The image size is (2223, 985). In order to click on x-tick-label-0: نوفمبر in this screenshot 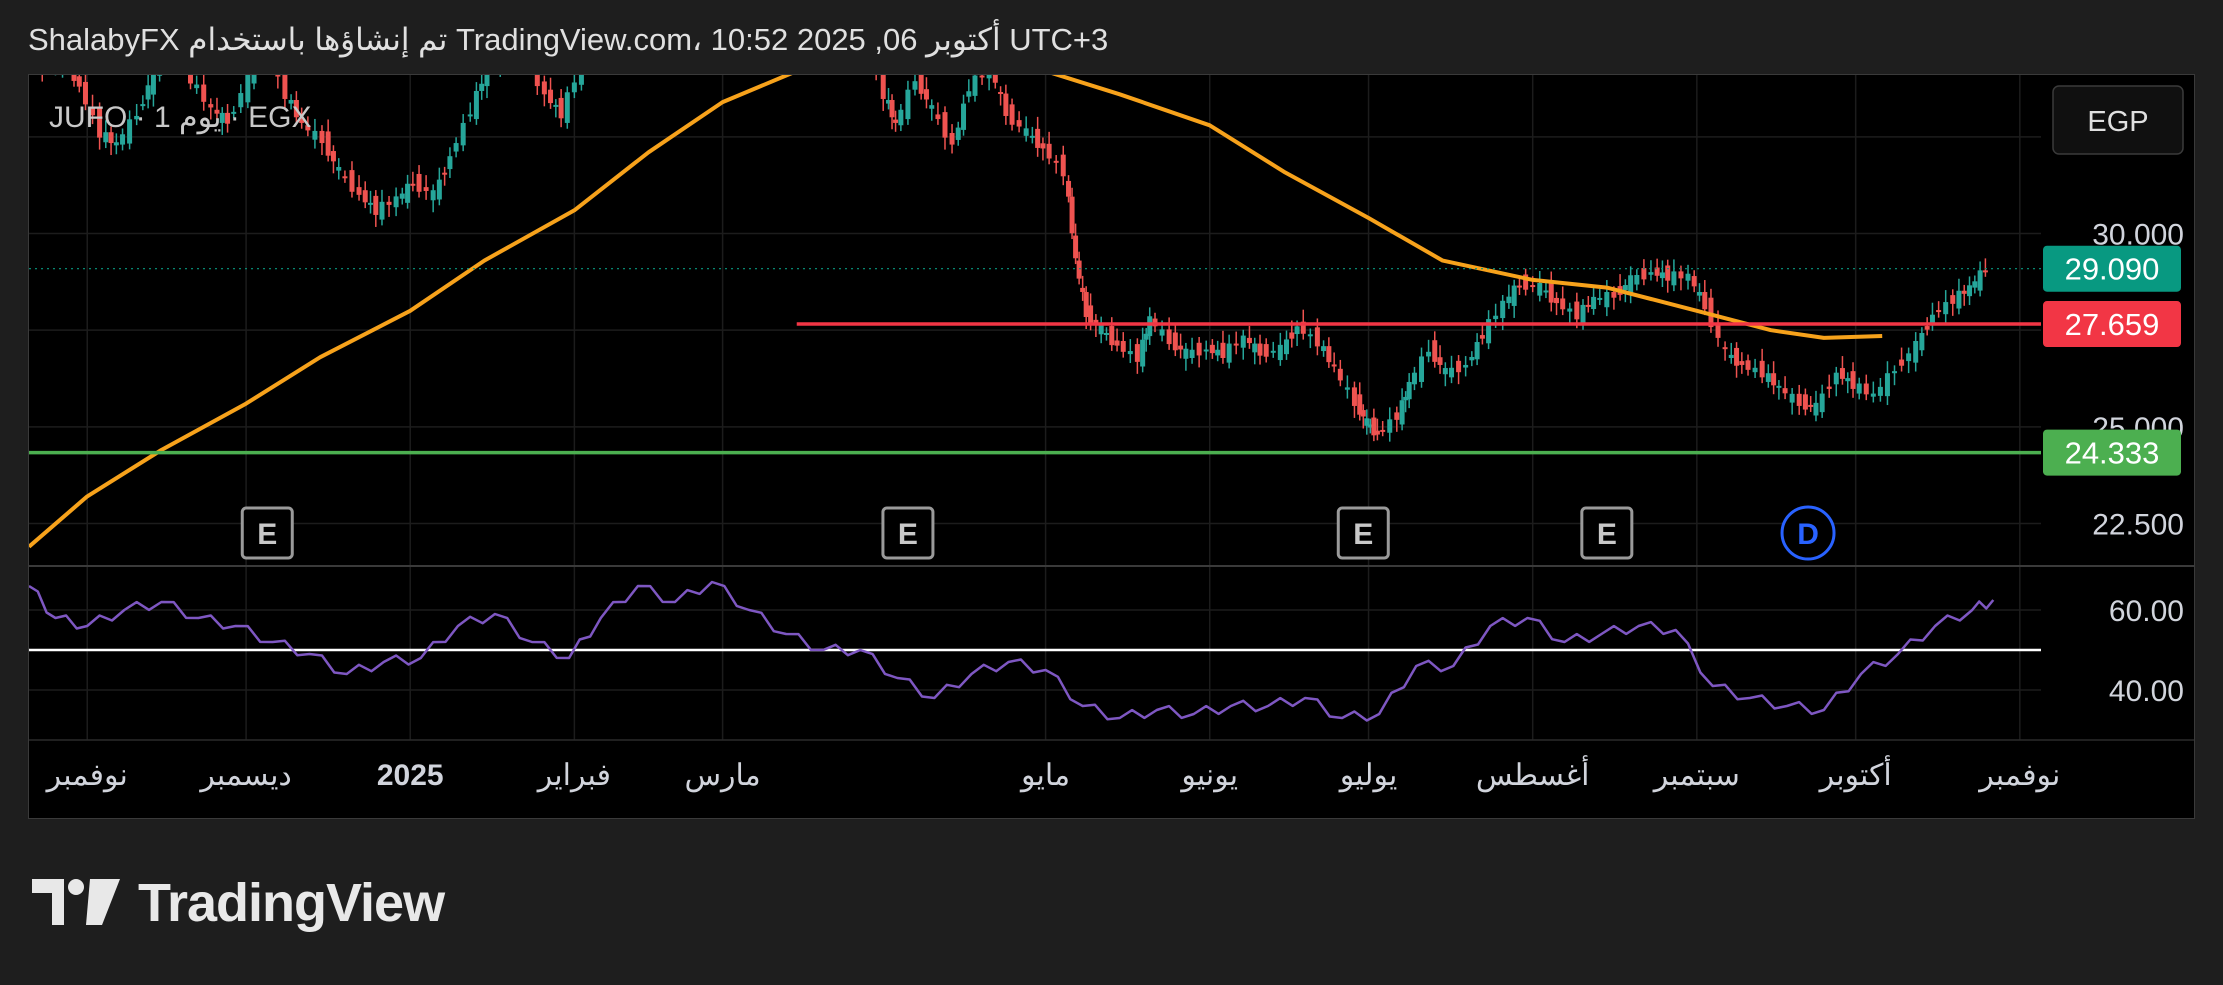, I will do `click(86, 776)`.